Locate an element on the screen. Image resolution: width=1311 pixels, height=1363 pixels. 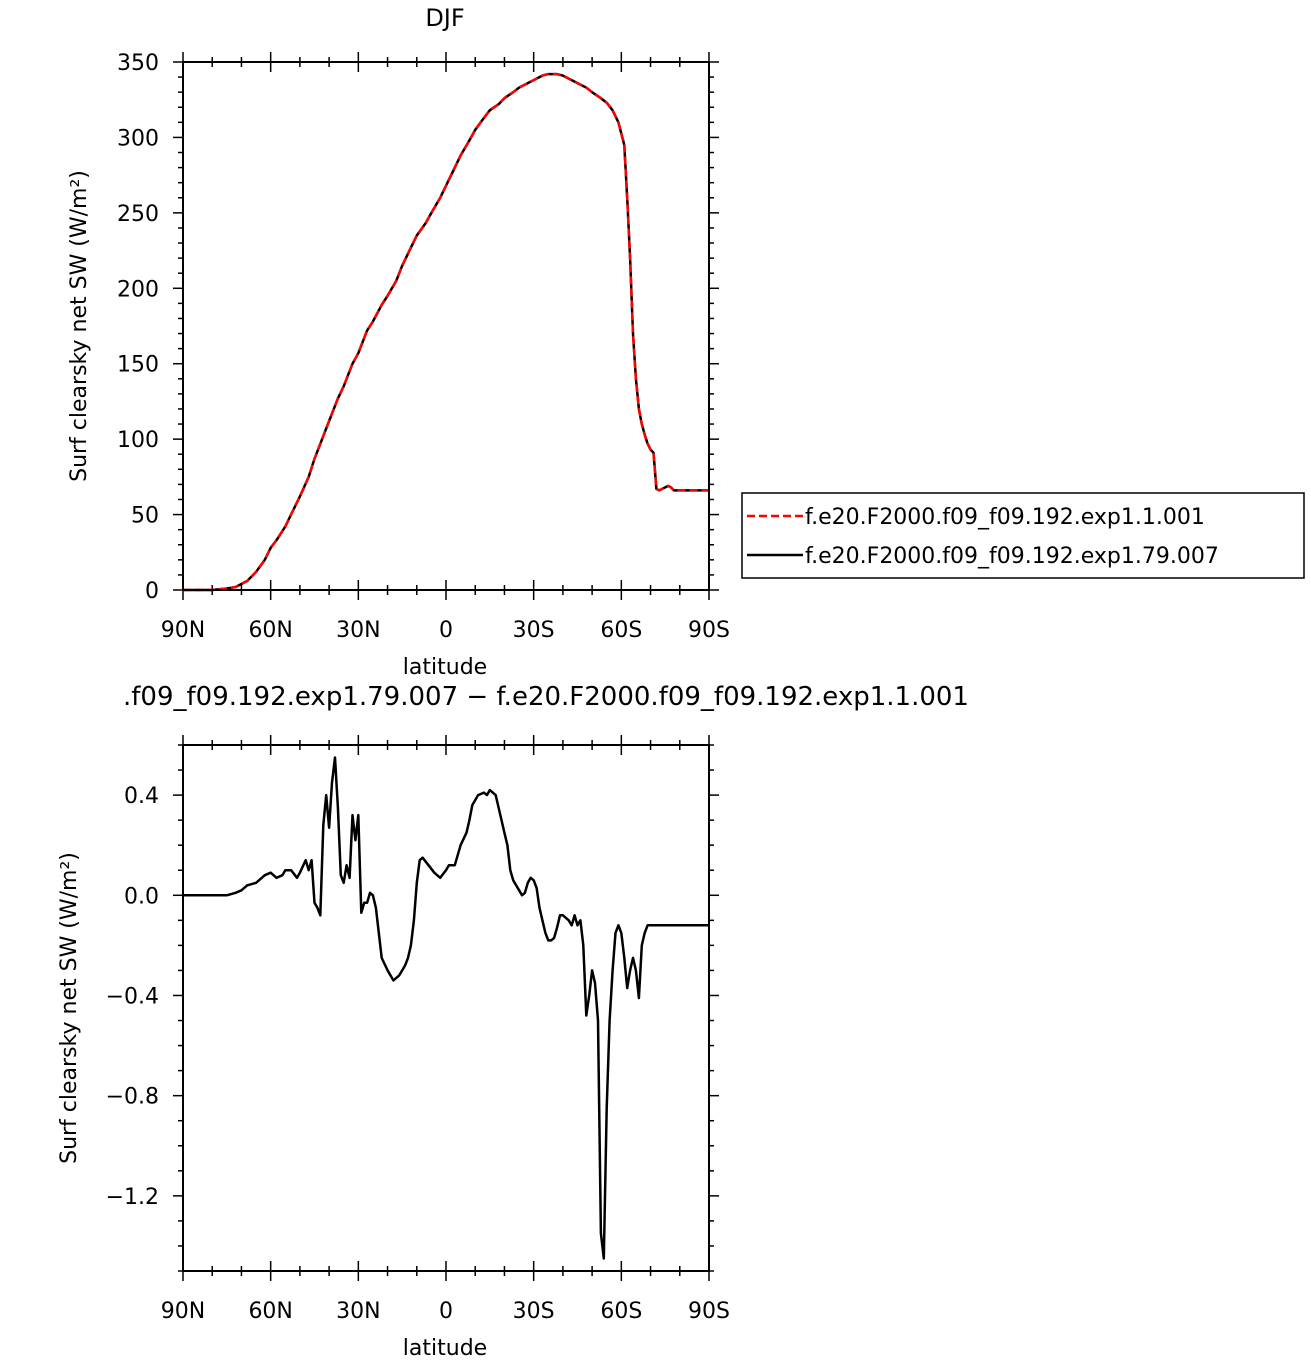
bottom-chart-xtick-label: 30S is located at coordinates (534, 1311).